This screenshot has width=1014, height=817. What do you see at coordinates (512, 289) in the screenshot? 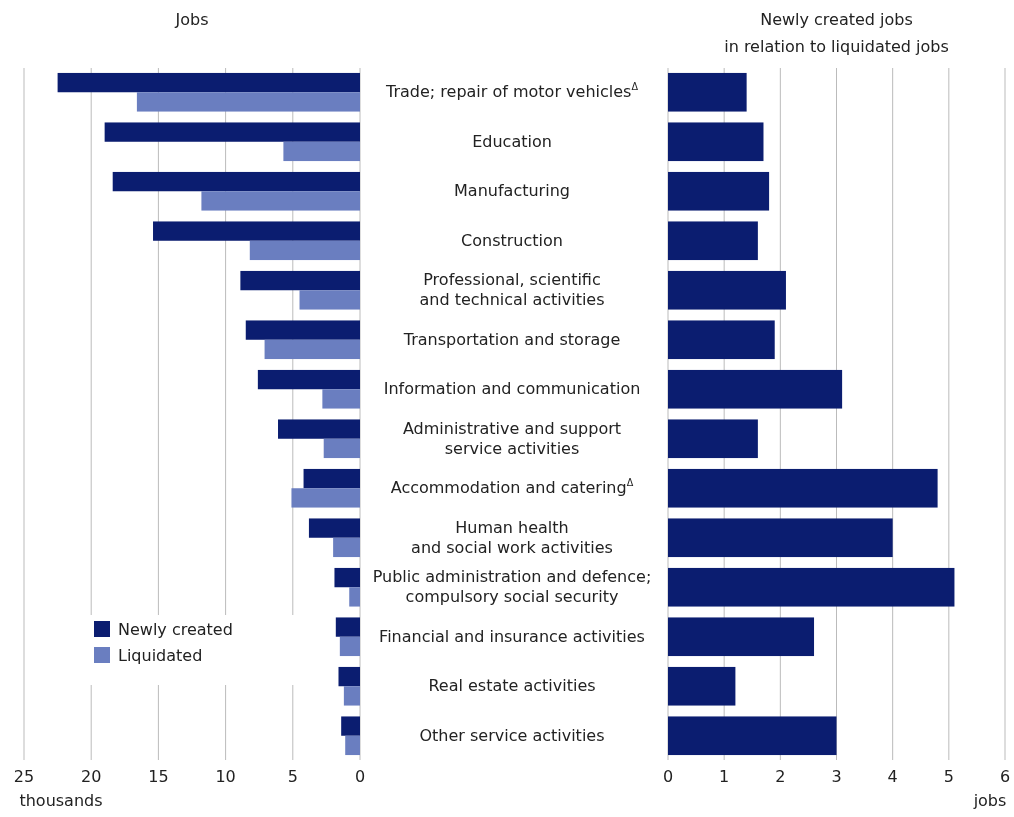
I see `y-tick-label: Professional, scientific and technical activities` at bounding box center [512, 289].